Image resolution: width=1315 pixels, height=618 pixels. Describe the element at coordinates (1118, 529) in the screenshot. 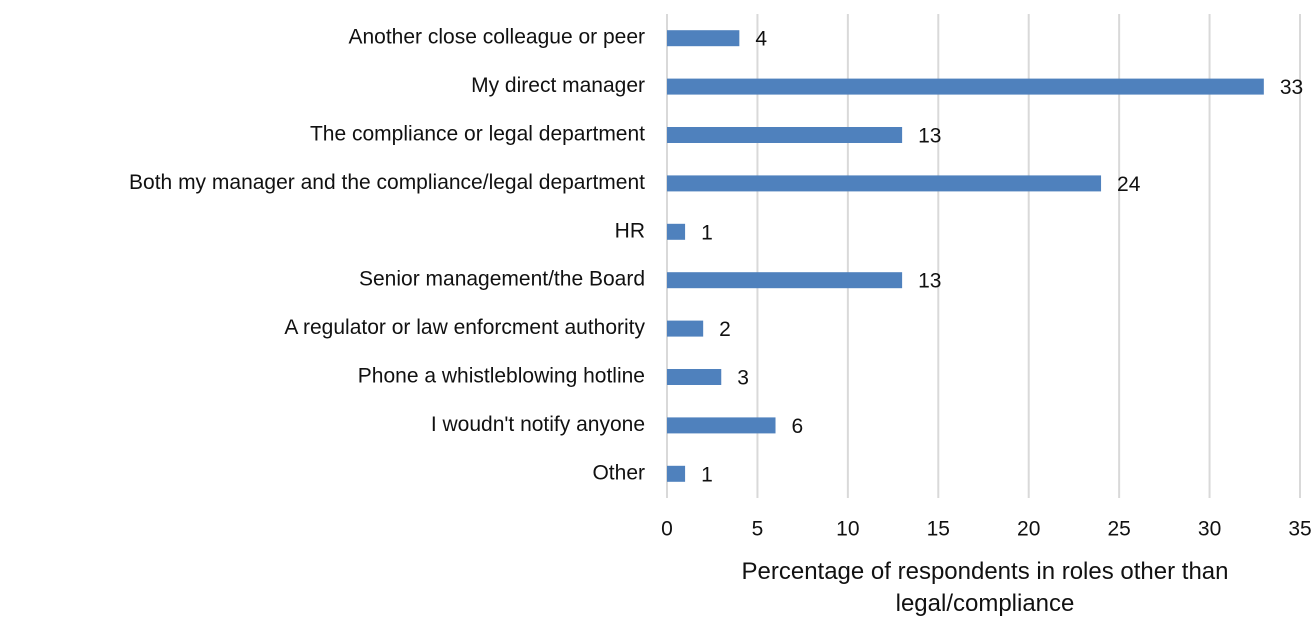

I see `x-tick-label: 25` at that location.